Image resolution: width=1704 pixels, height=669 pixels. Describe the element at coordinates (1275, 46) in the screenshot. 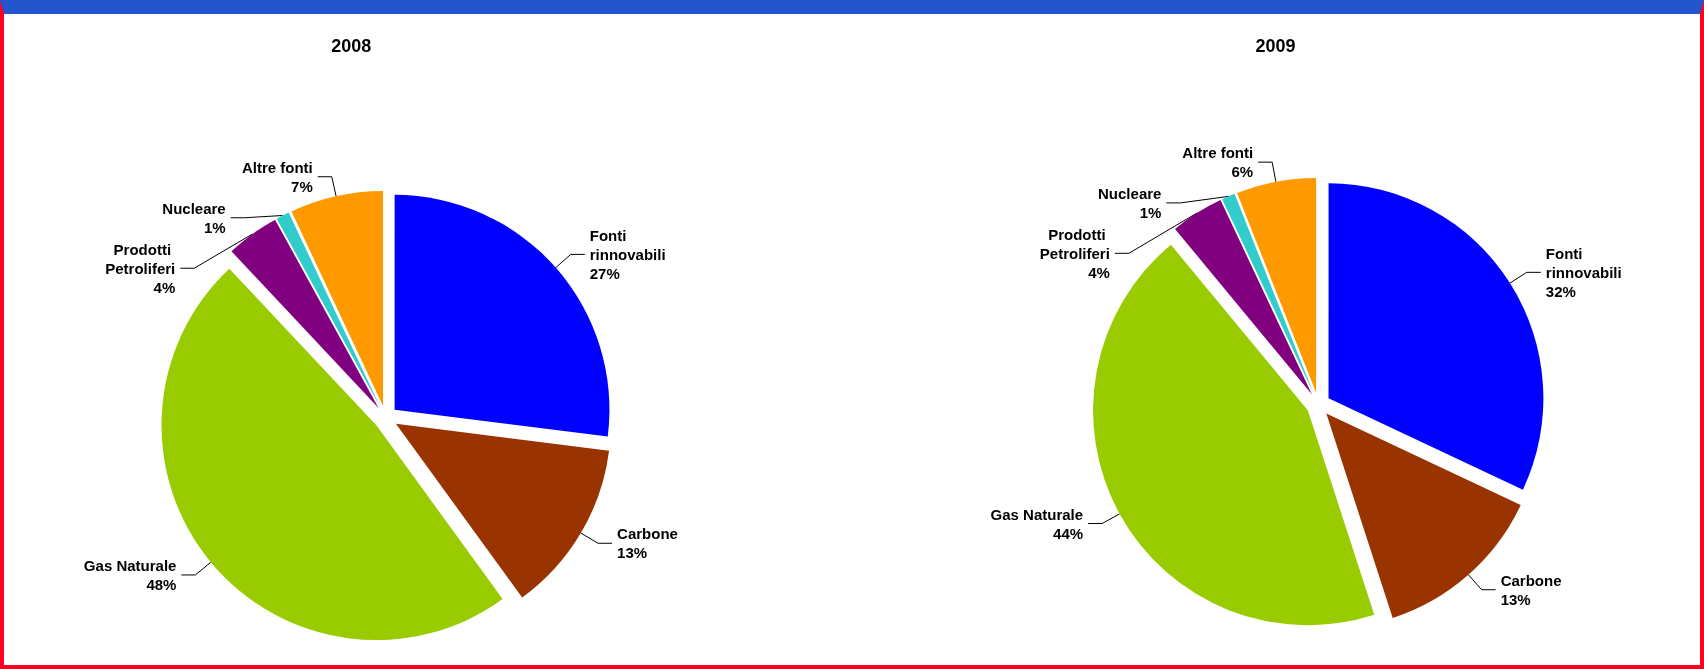

I see `chart-title: 2009` at that location.